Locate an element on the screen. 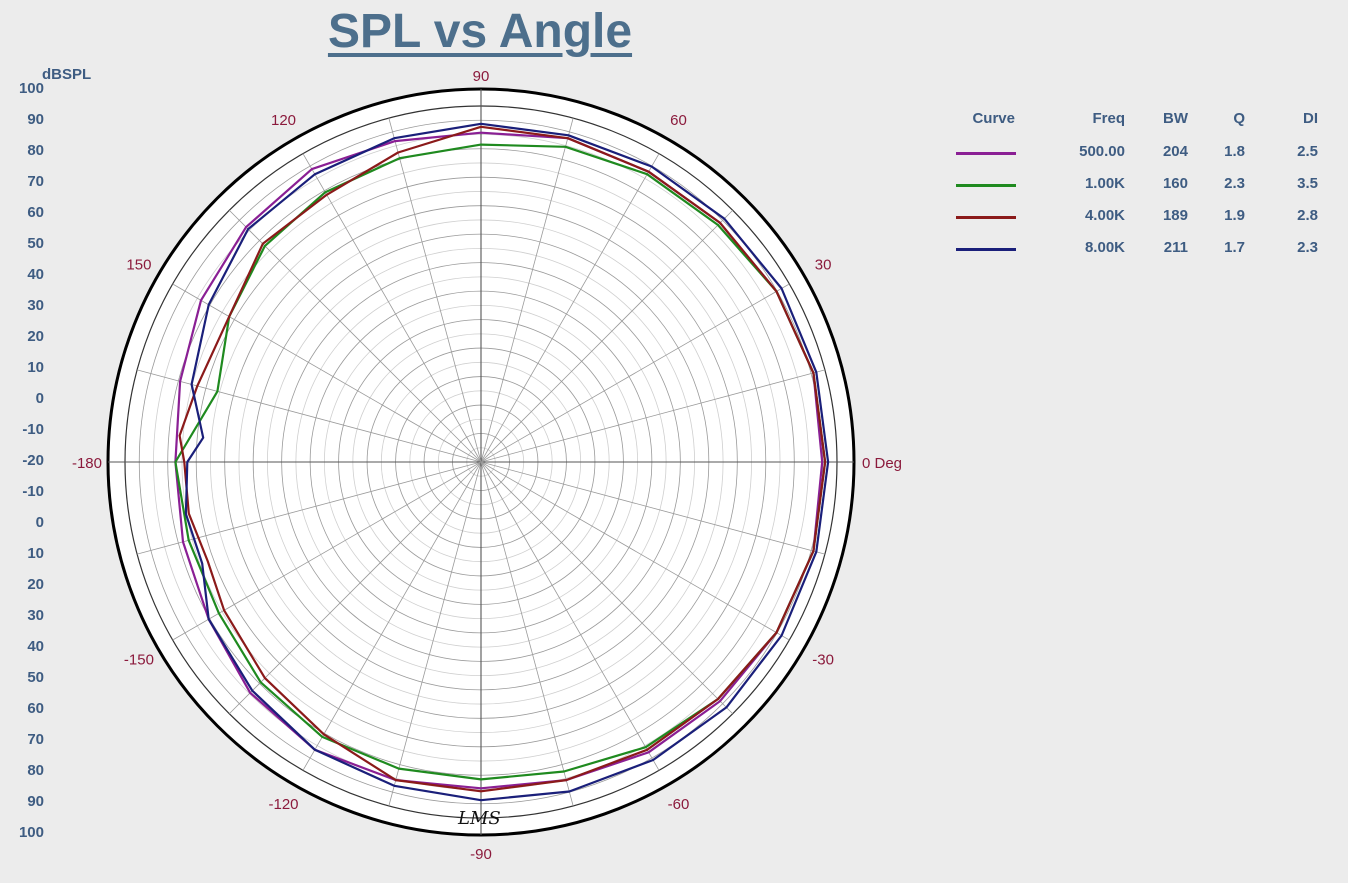 The image size is (1348, 883). legend-bw: 160 is located at coordinates (1175, 183).